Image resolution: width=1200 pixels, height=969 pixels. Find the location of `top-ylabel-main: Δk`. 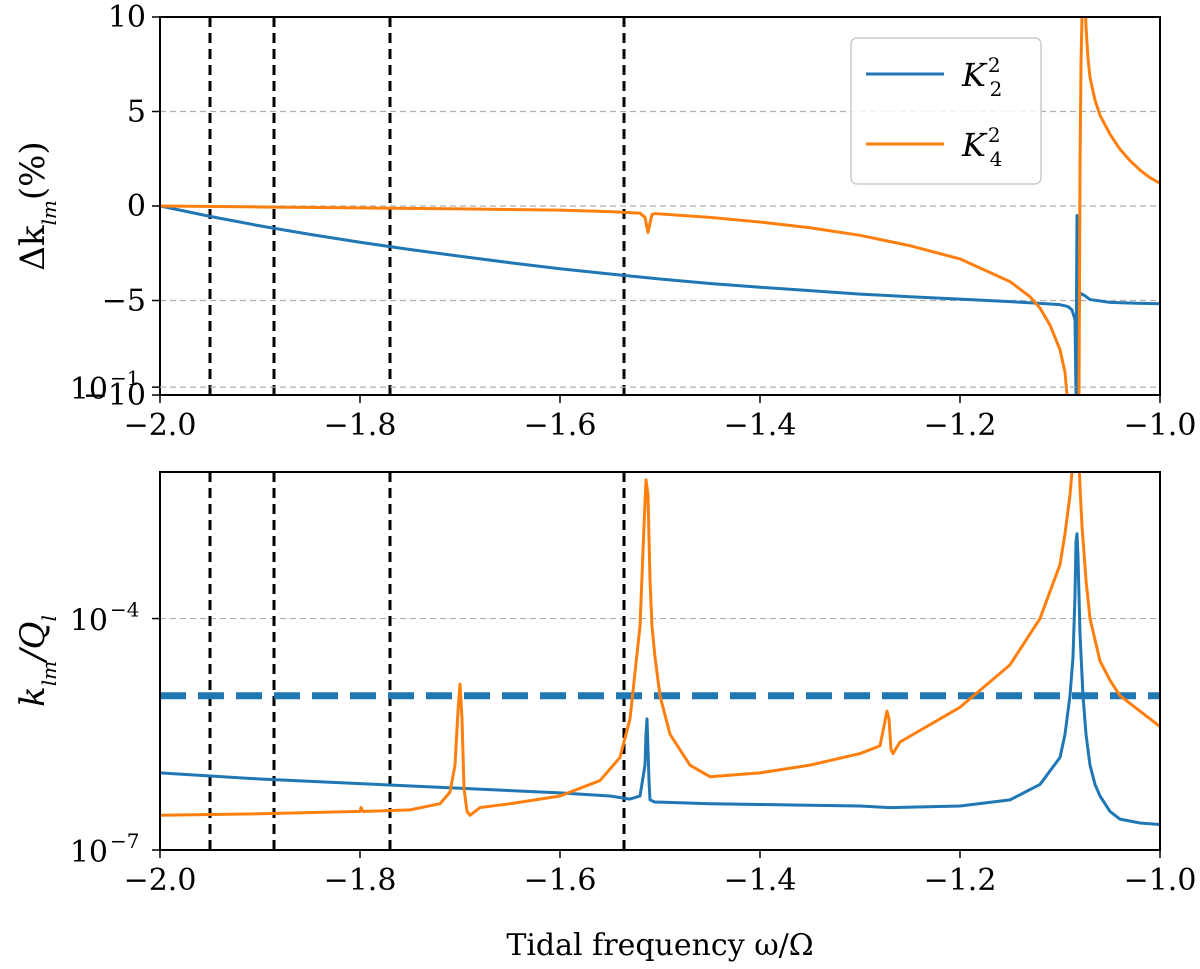

top-ylabel-main: Δk is located at coordinates (33, 248).